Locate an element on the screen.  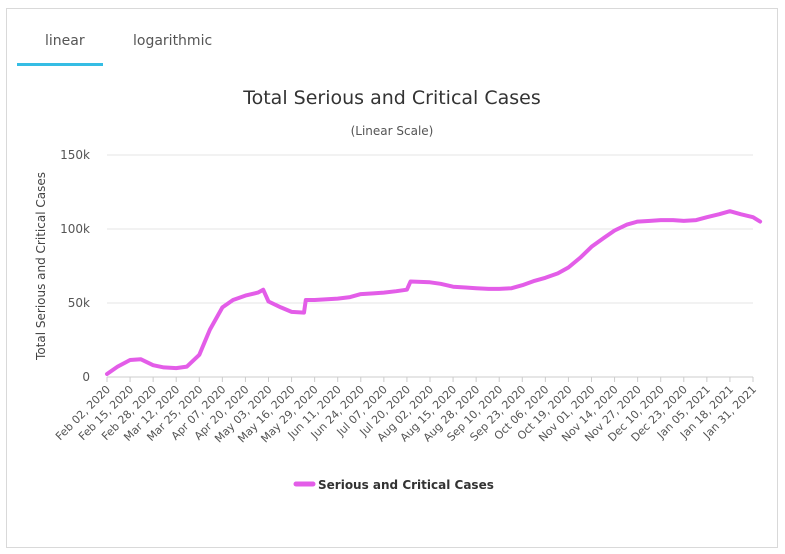
y-tick-label: 150k is located at coordinates (75, 155).